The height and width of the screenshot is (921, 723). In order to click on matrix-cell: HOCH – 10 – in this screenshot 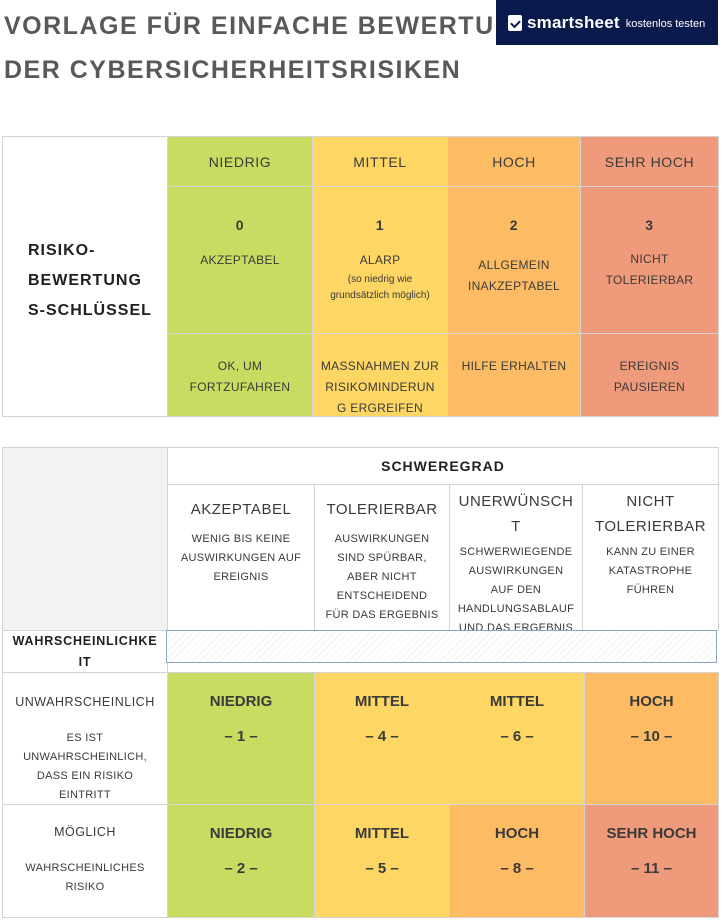, I will do `click(651, 738)`.